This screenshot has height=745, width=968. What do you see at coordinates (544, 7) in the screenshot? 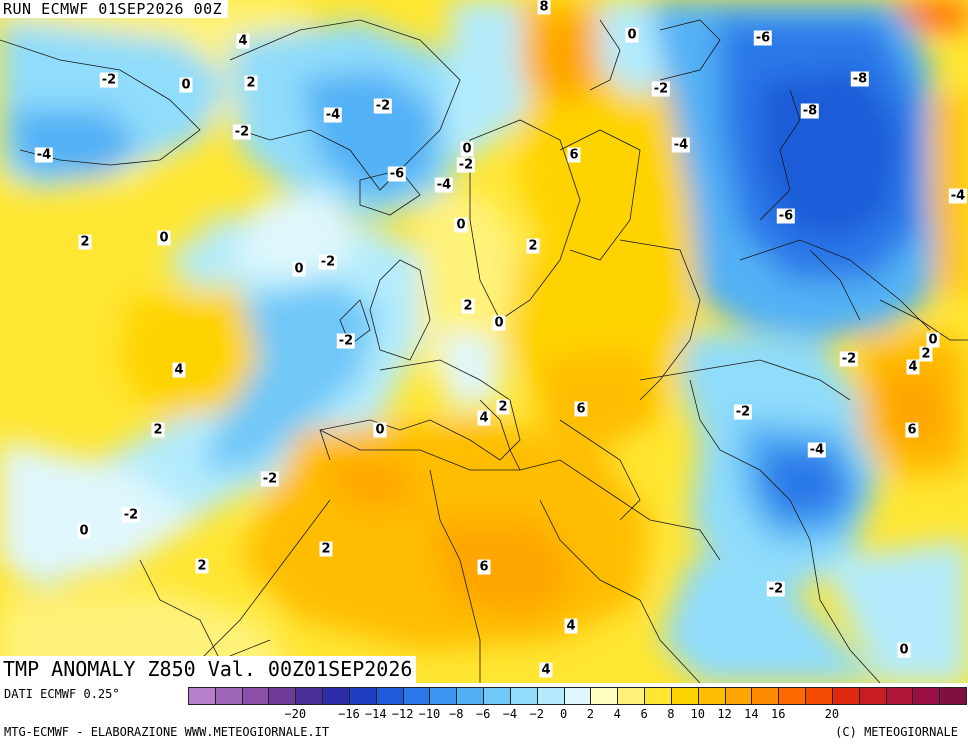
I see `contour-label: 8` at bounding box center [544, 7].